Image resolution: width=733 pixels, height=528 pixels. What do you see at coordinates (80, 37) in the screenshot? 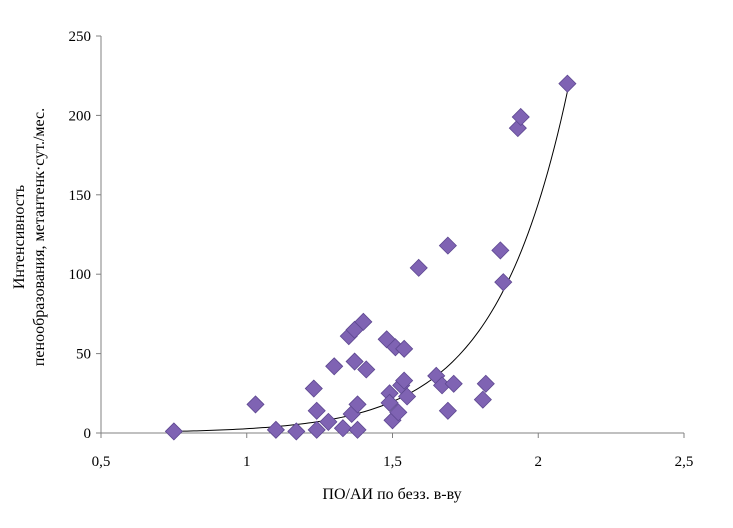
I see `y-tick-label: 250` at bounding box center [80, 37].